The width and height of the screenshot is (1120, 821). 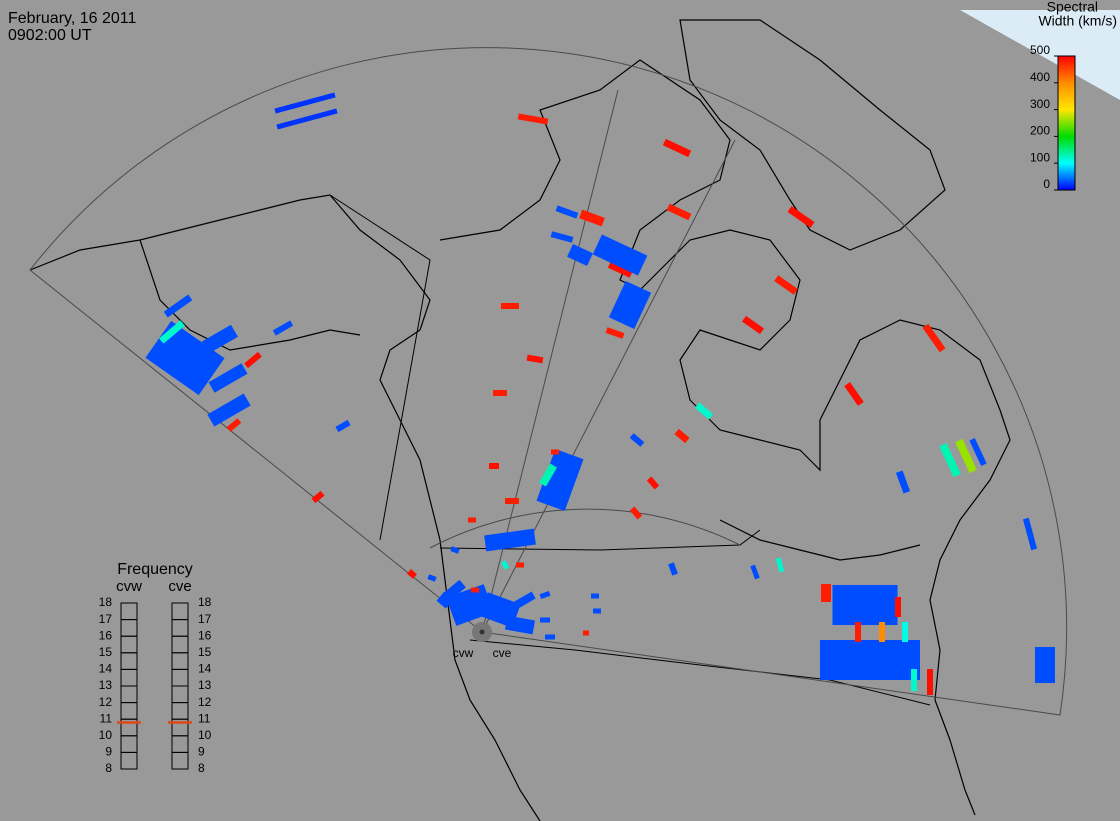 I want to click on legend-label: cve, so click(x=179, y=586).